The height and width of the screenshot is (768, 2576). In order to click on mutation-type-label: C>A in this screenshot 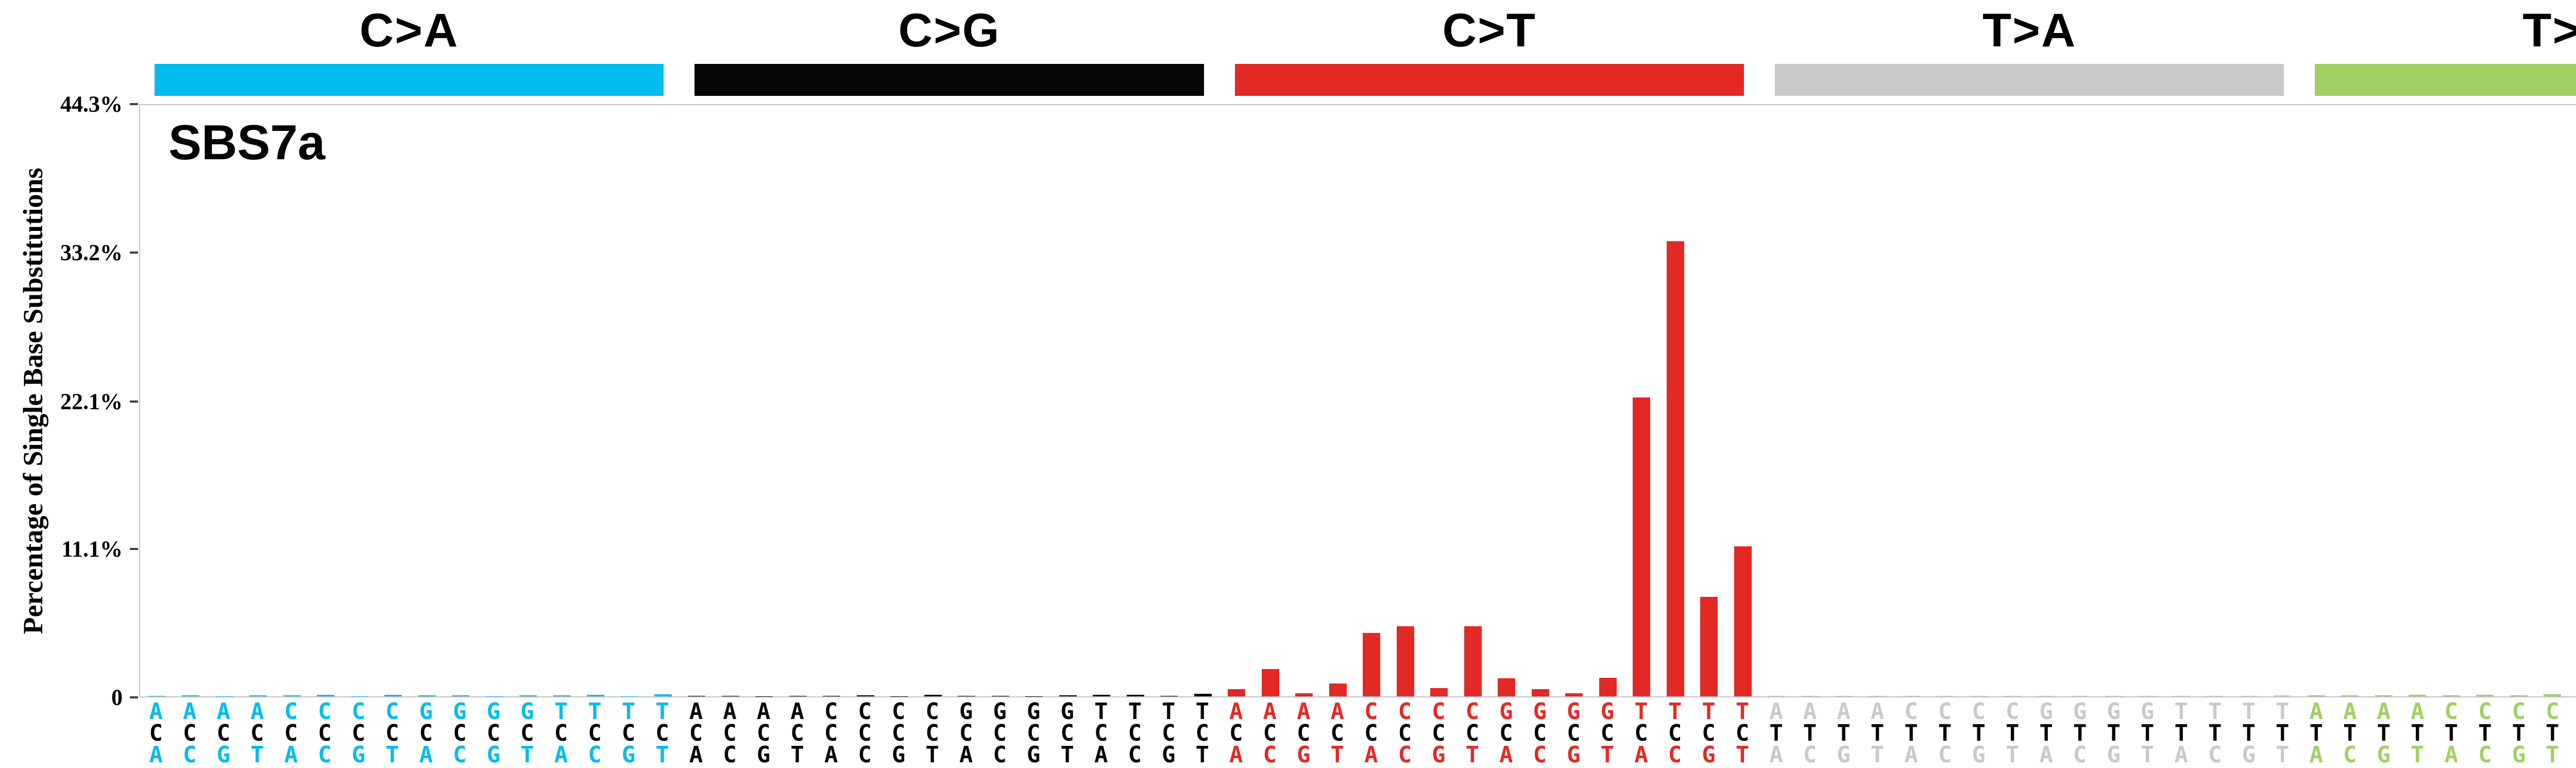, I will do `click(409, 31)`.